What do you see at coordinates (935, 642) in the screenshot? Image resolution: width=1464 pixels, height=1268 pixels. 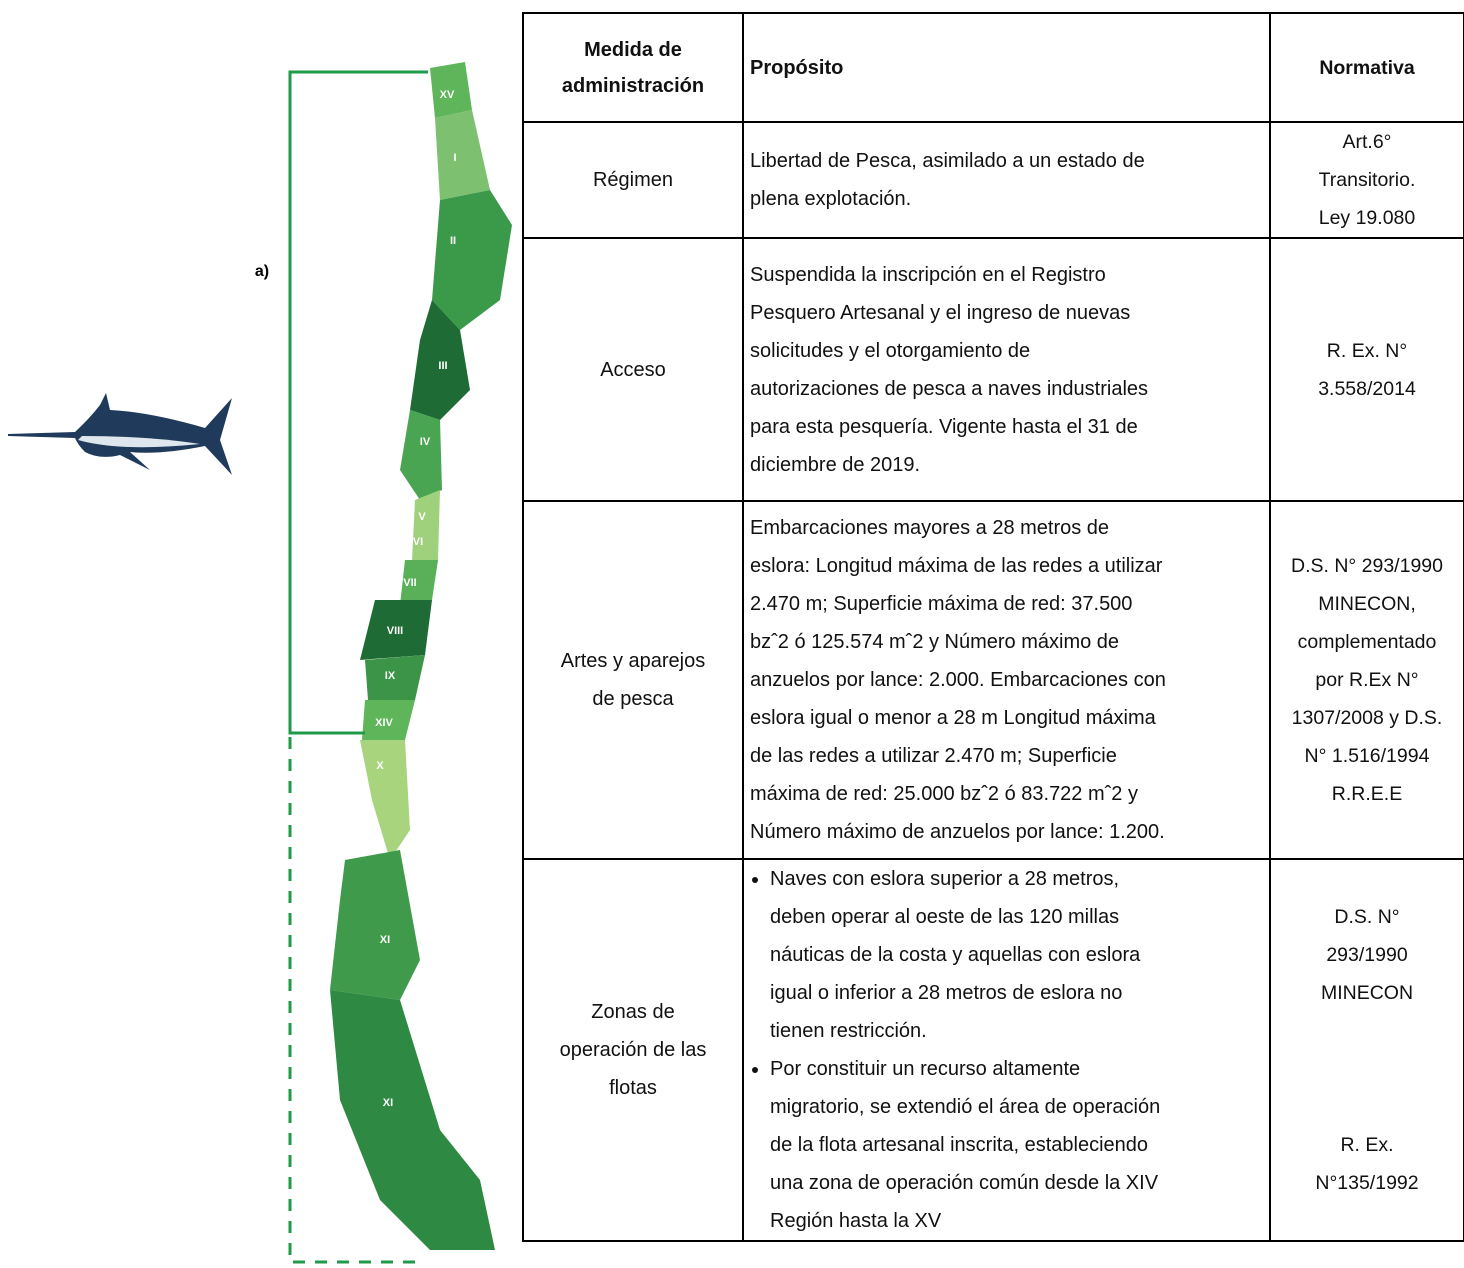 I see `cell-line: bzˆ2 ó 125.574 mˆ2 y Número máximo de` at bounding box center [935, 642].